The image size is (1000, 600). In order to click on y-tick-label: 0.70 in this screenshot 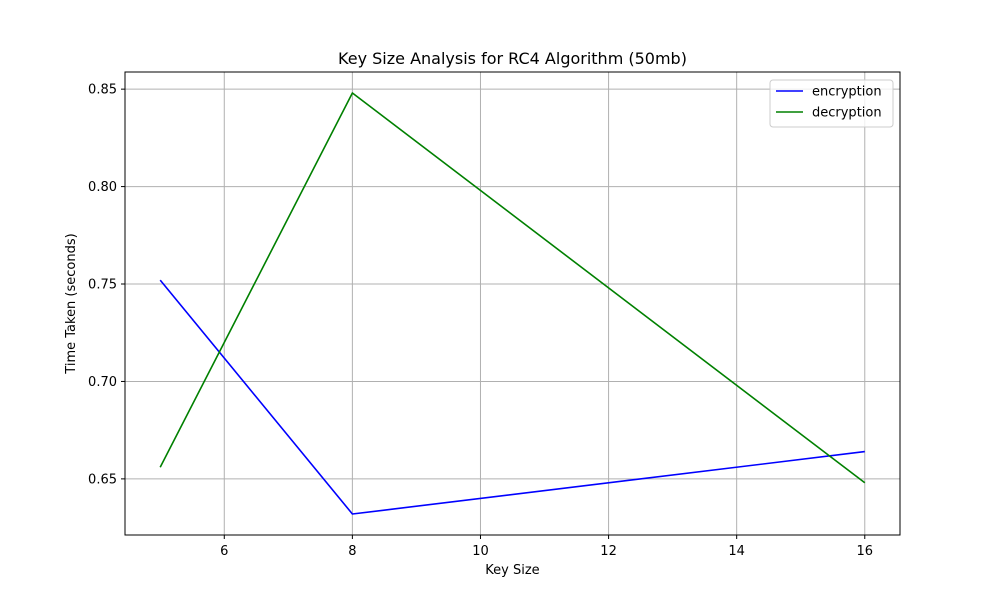, I will do `click(102, 382)`.